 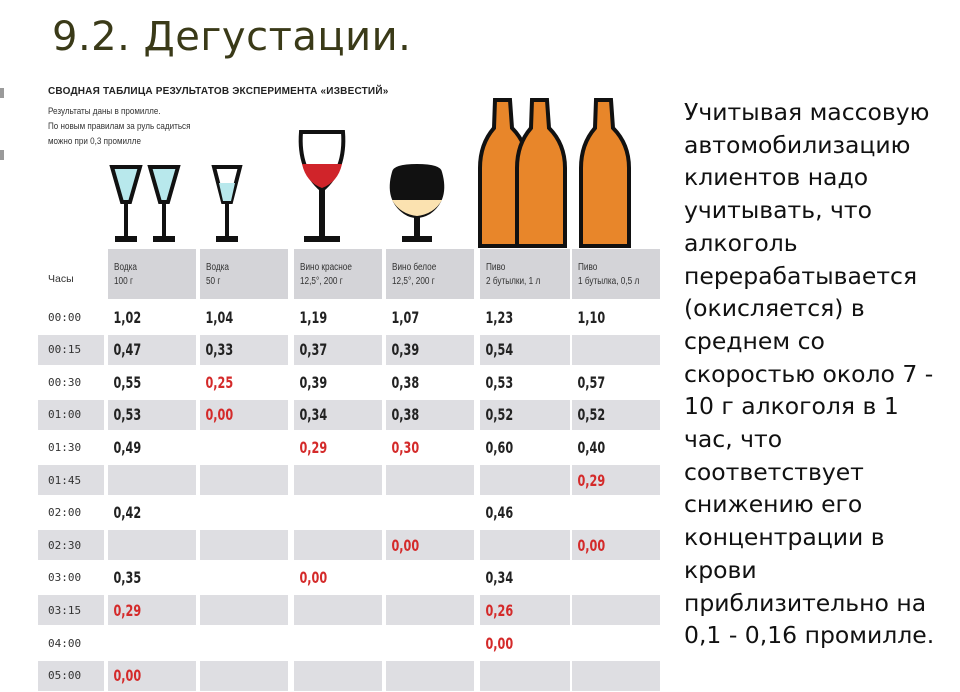 I want to click on value-cell: 1,02, so click(x=152, y=317).